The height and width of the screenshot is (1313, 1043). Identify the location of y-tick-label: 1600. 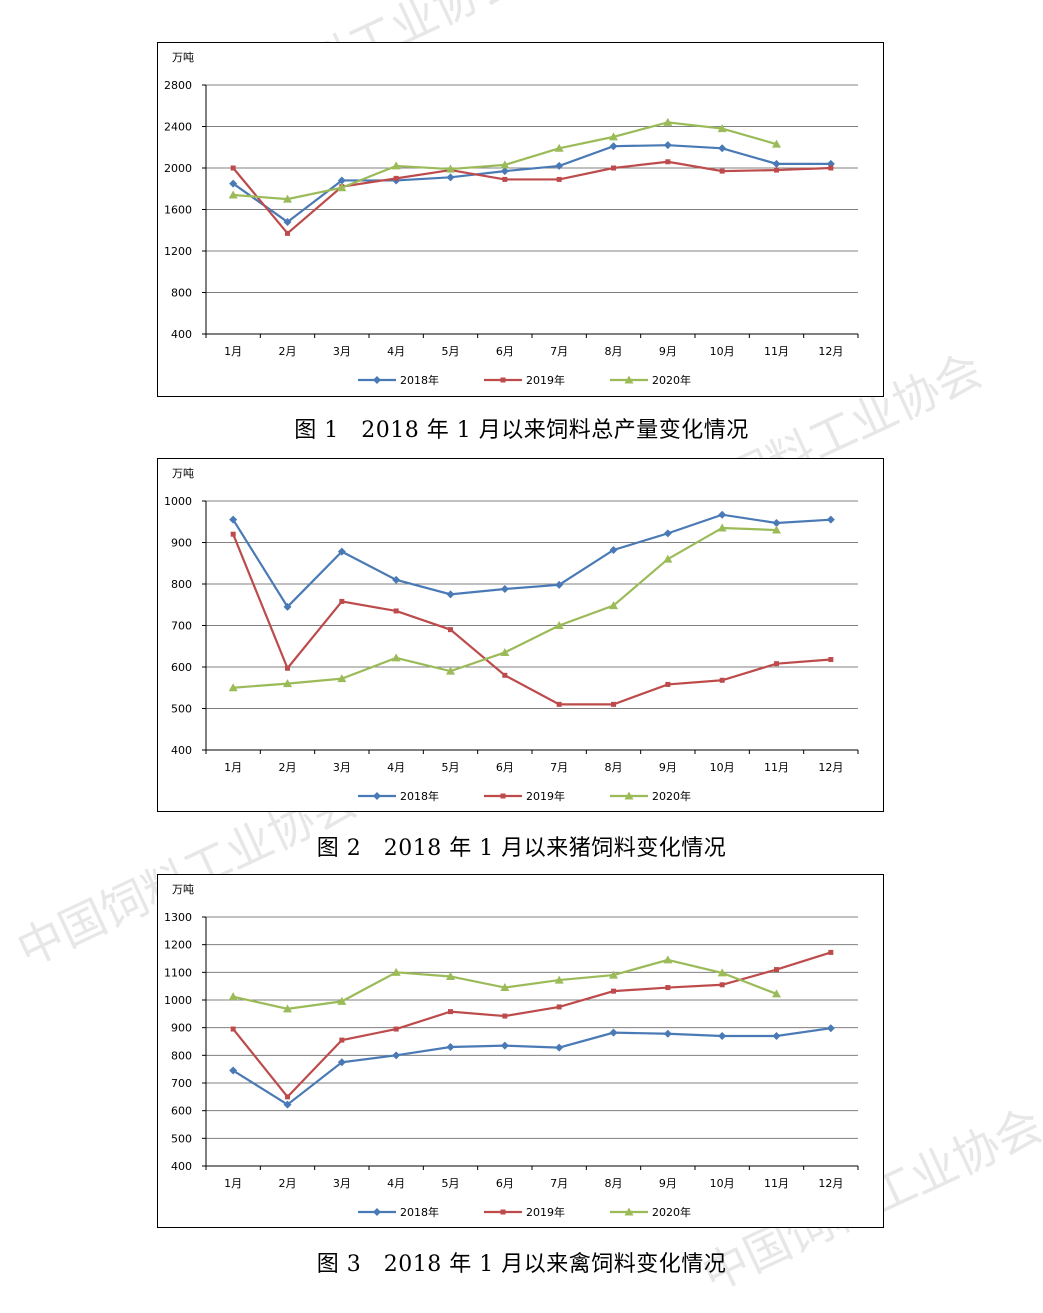
(178, 210).